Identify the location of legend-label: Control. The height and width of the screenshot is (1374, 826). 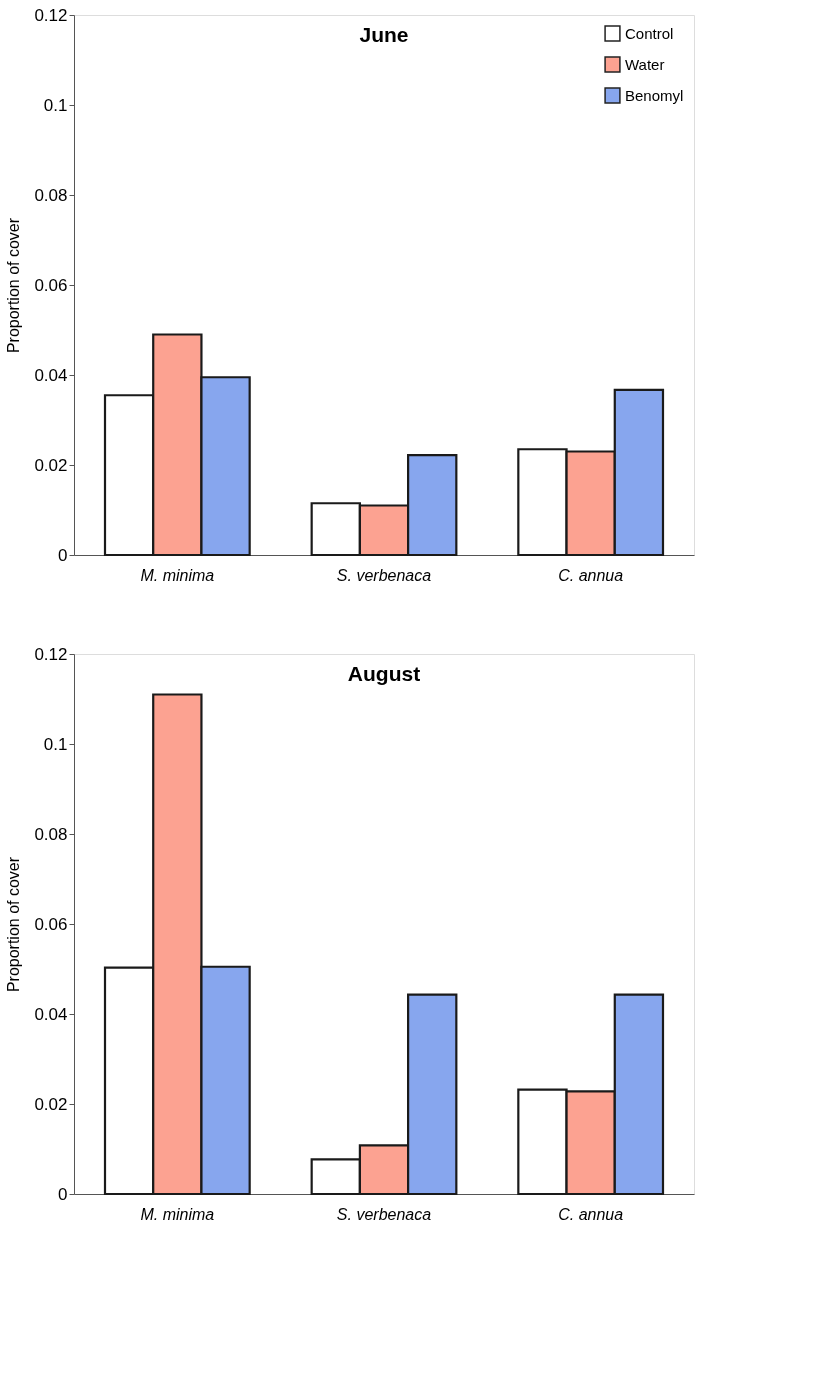
(649, 33).